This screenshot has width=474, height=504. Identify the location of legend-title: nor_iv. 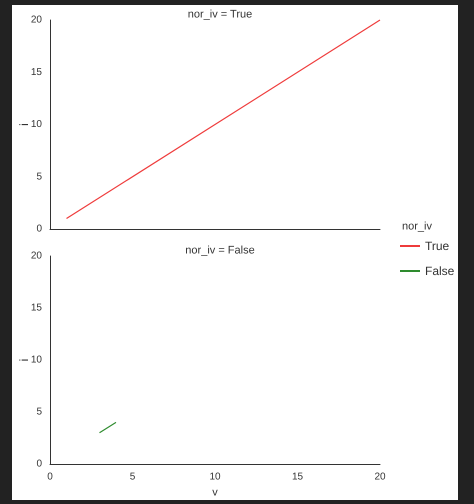
(417, 226).